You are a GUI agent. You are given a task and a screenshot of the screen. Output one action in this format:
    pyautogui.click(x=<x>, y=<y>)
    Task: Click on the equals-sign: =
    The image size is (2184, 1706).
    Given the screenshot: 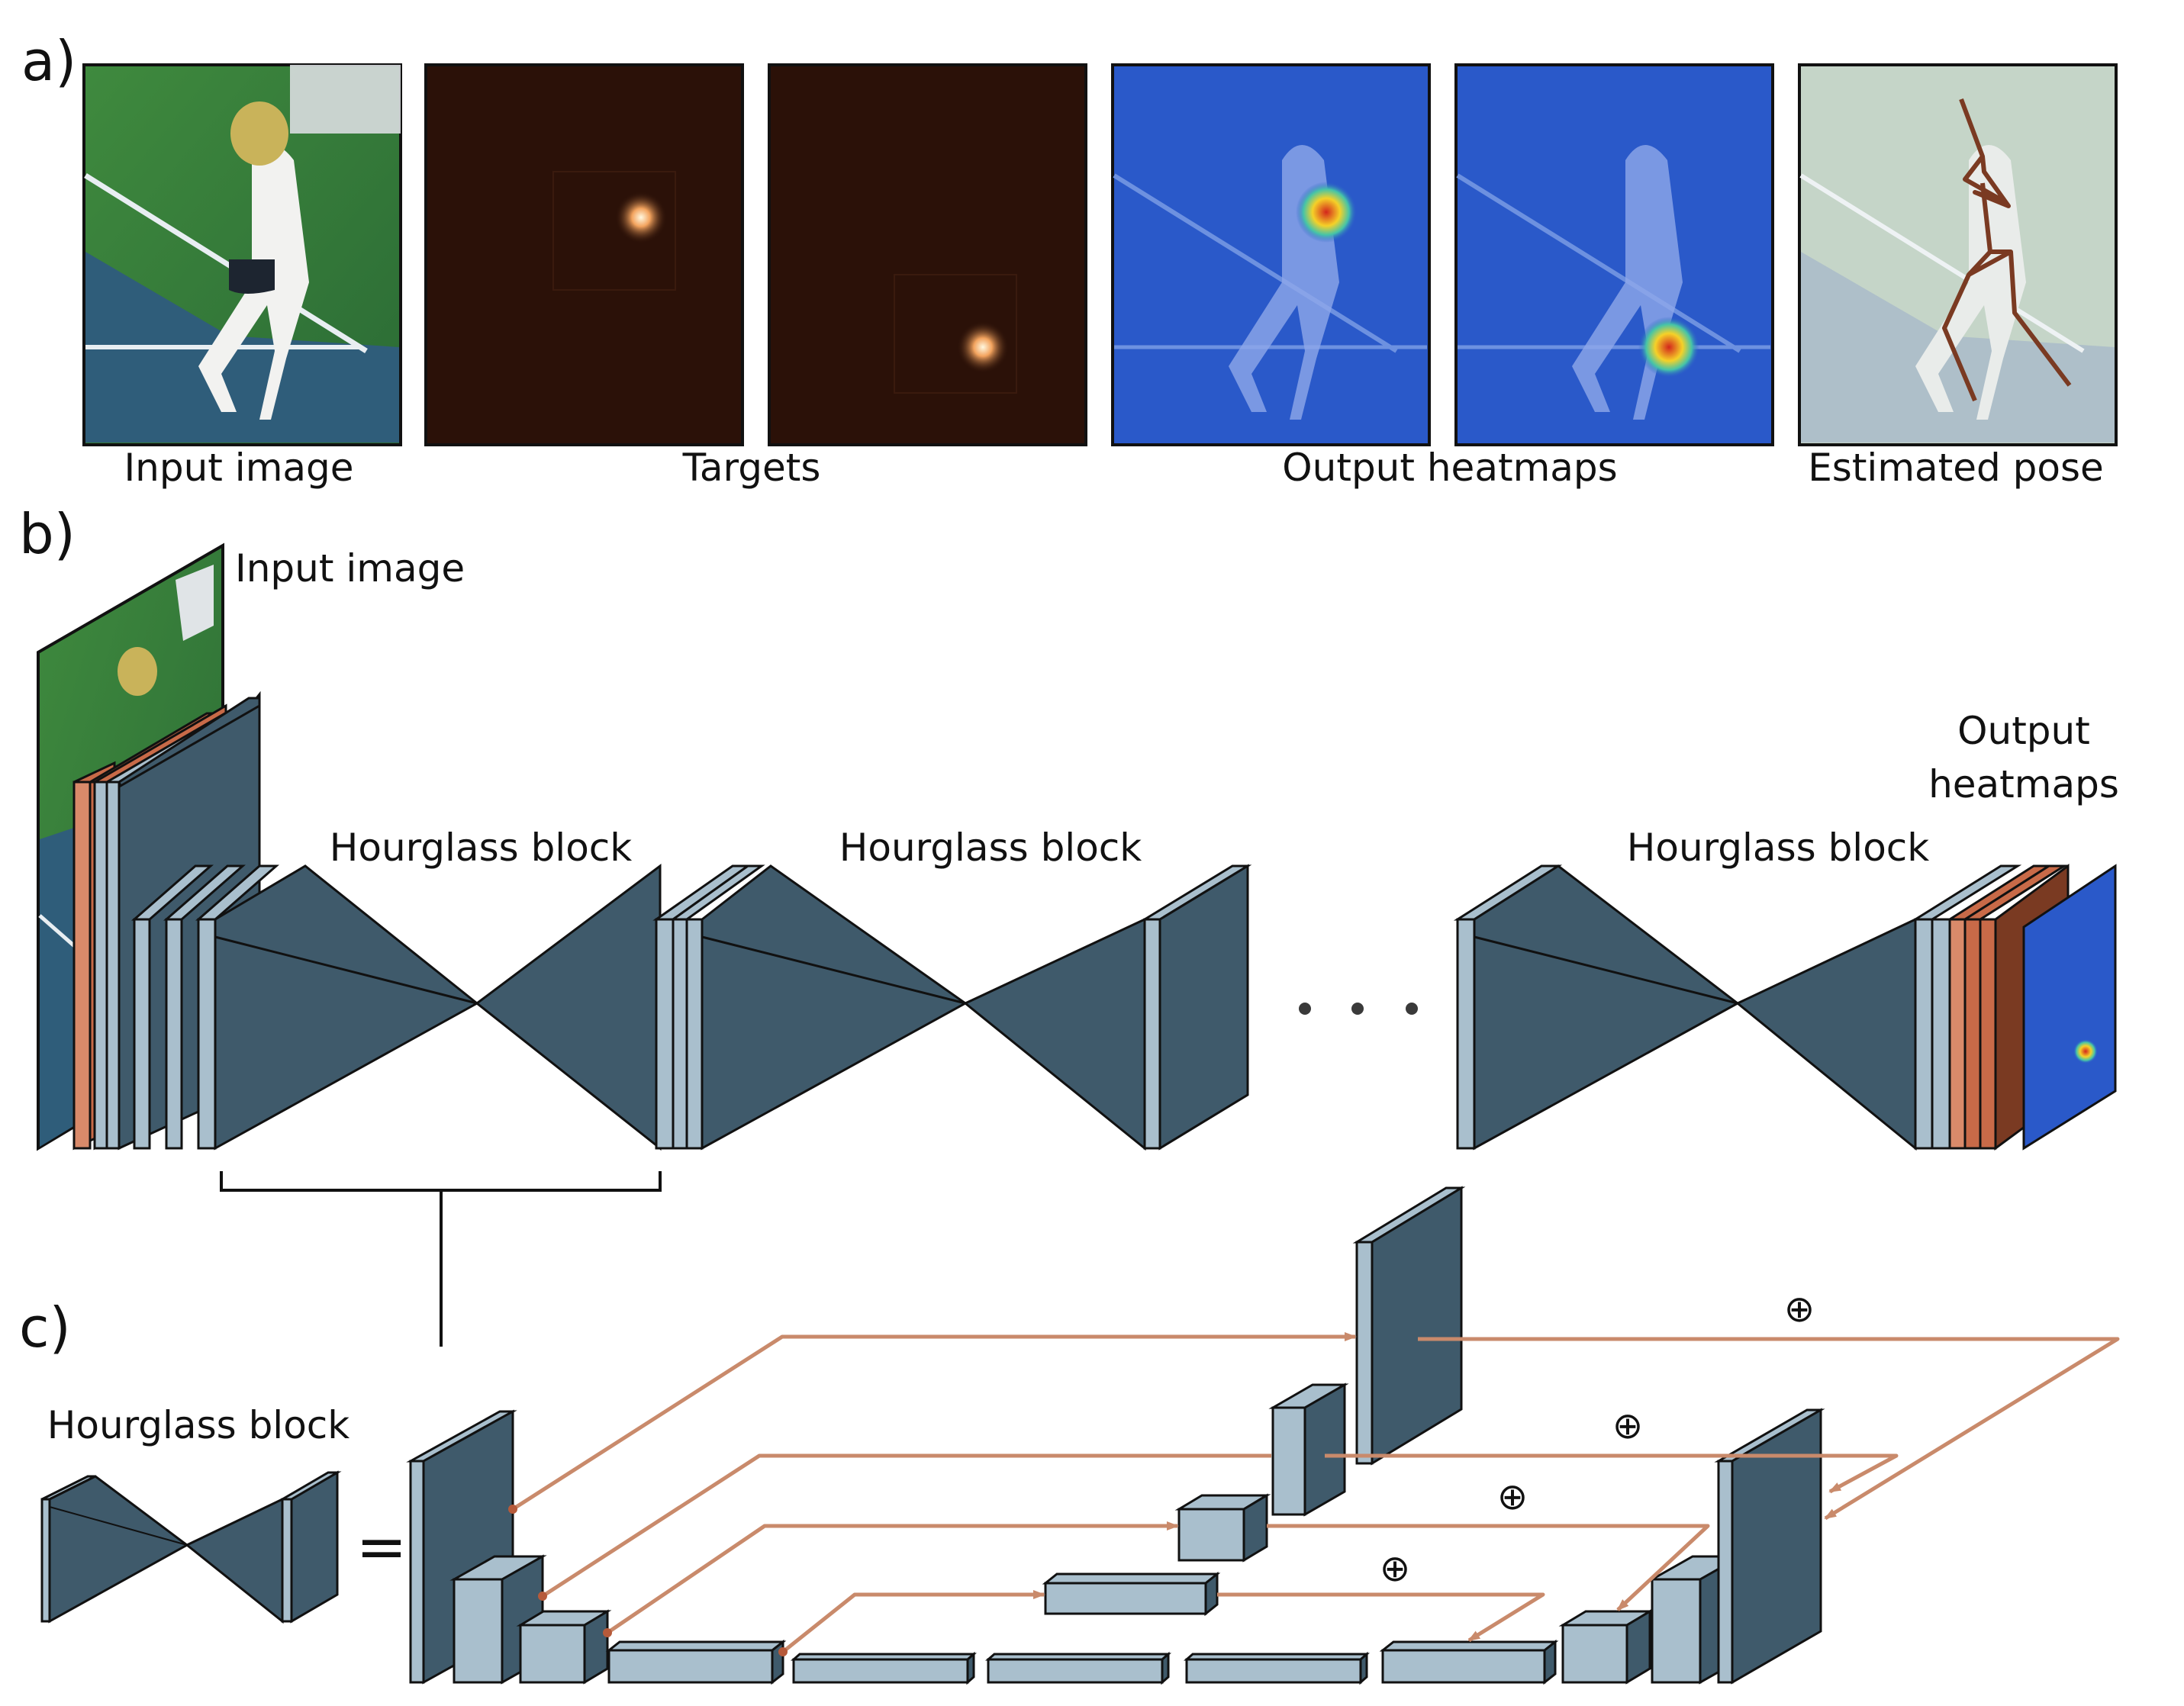 What is the action you would take?
    pyautogui.click(x=381, y=1546)
    